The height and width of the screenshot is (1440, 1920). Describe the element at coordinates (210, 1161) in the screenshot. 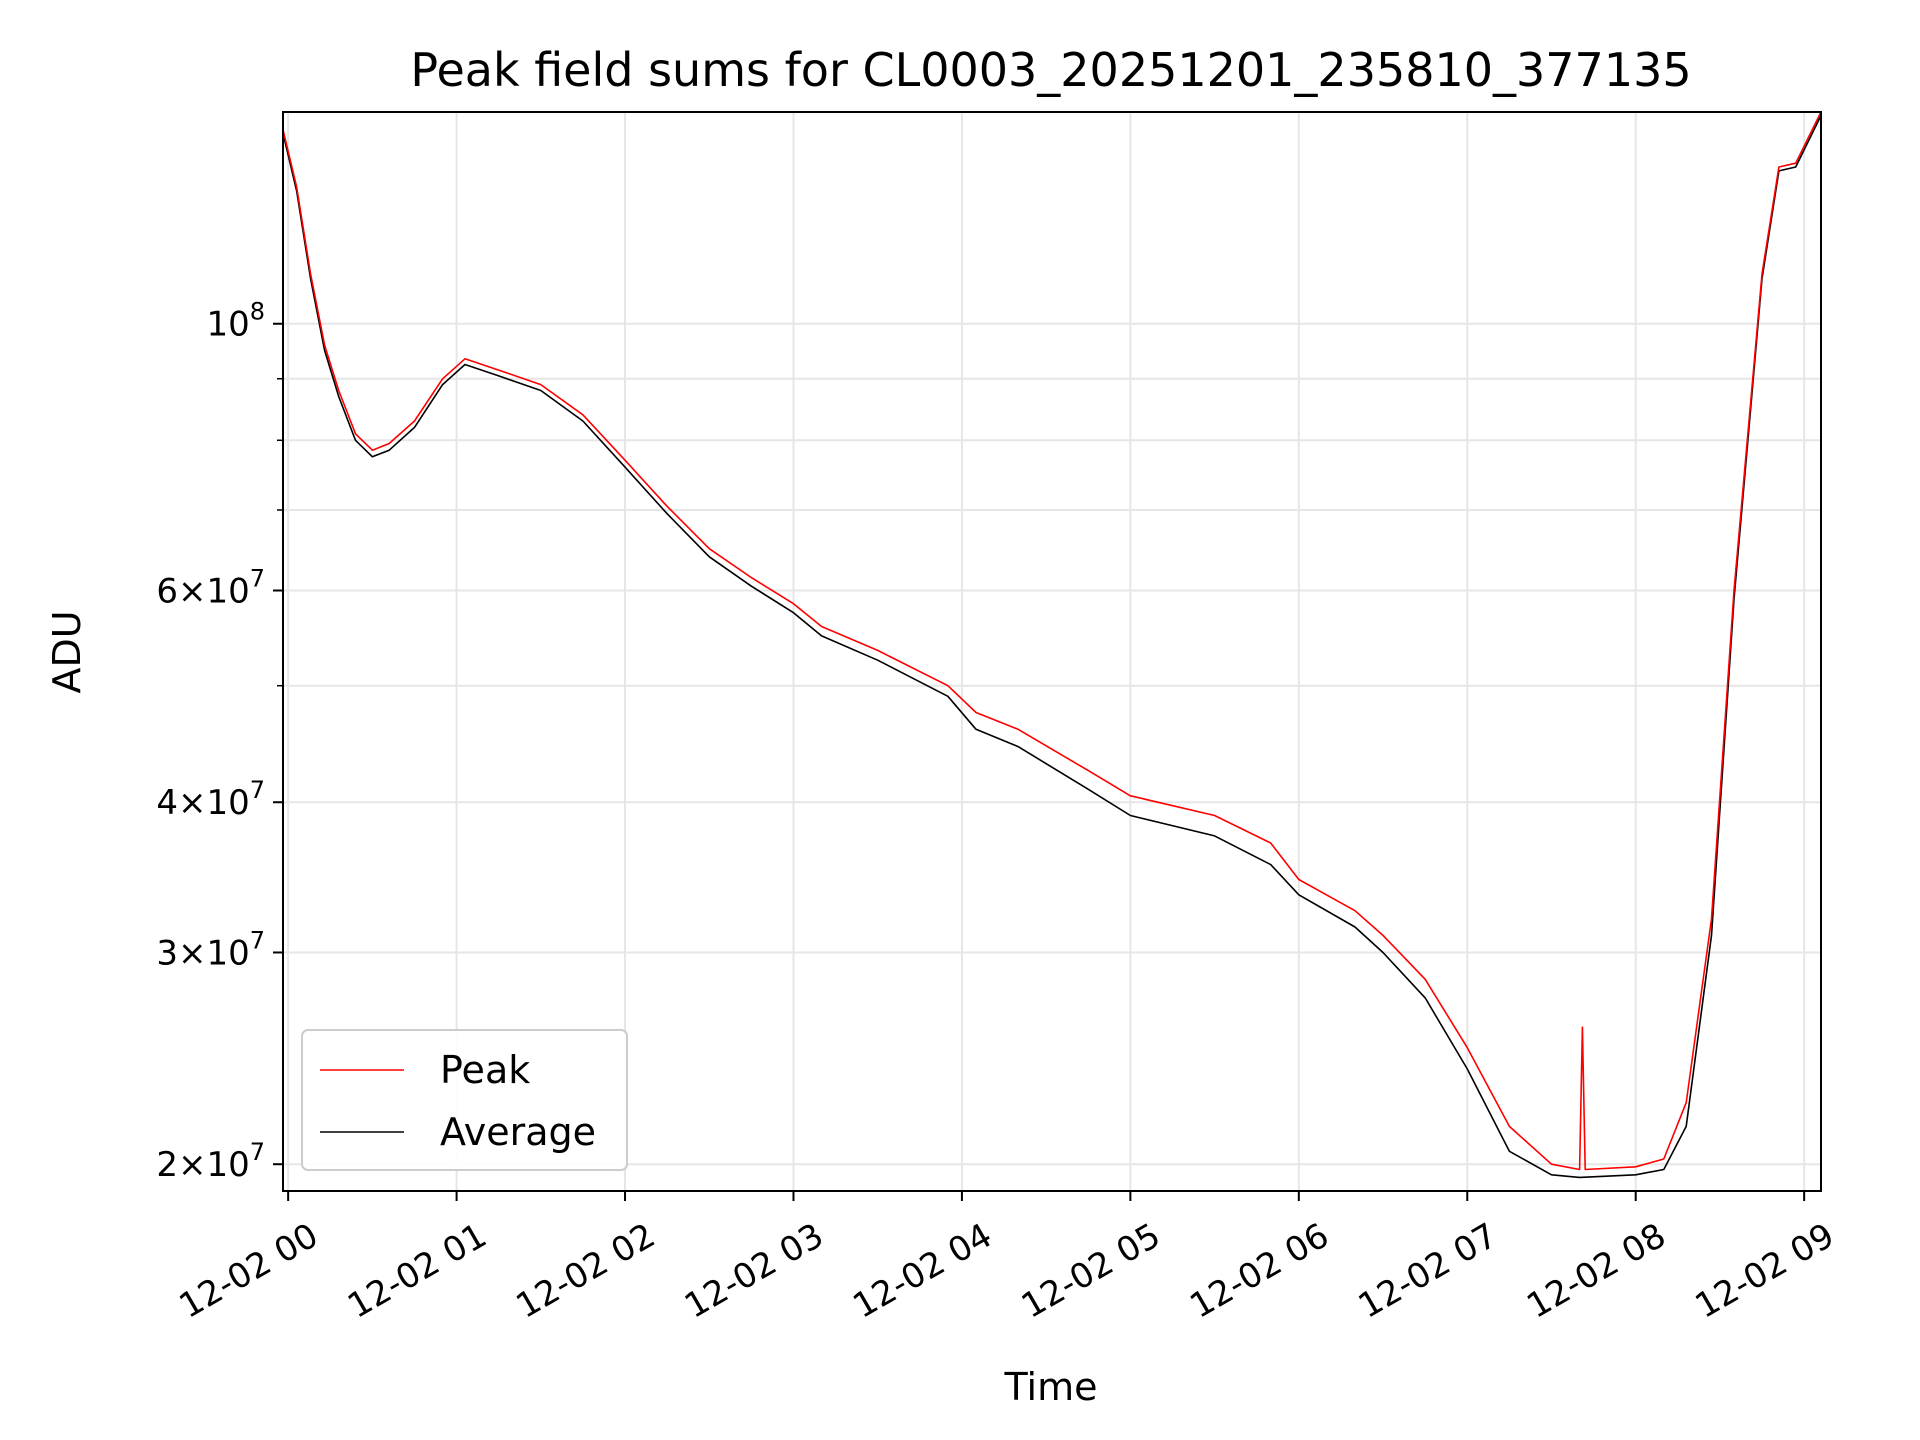

I see `y-tick-label: 2×10⁷` at that location.